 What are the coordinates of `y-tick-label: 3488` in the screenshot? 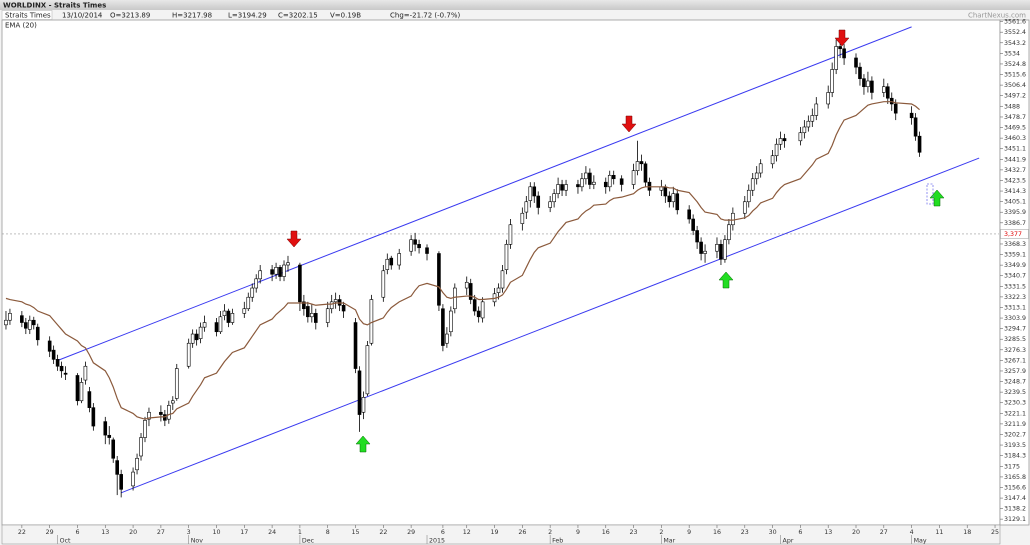 It's located at (1012, 106).